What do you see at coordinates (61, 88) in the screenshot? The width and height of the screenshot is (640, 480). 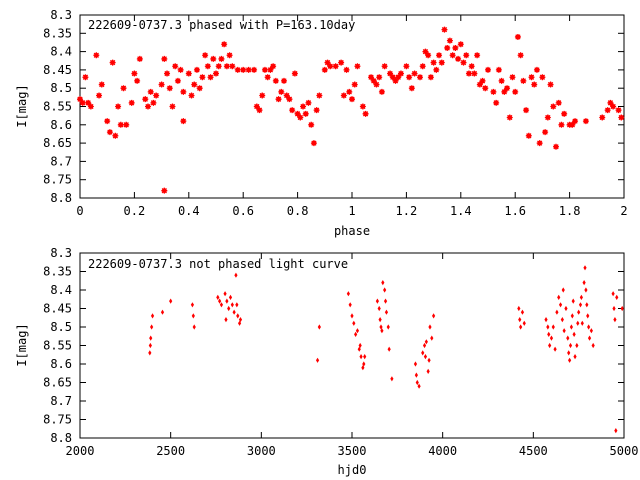 I see `y-tick-label: 8.5` at bounding box center [61, 88].